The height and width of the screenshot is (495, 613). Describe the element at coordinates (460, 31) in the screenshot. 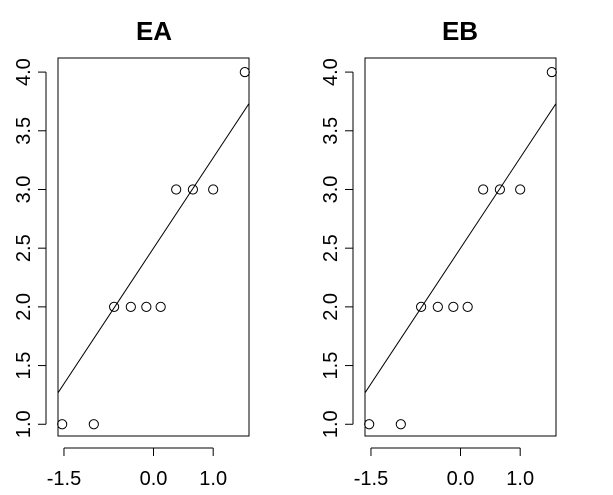

I see `chart-title: EB` at that location.